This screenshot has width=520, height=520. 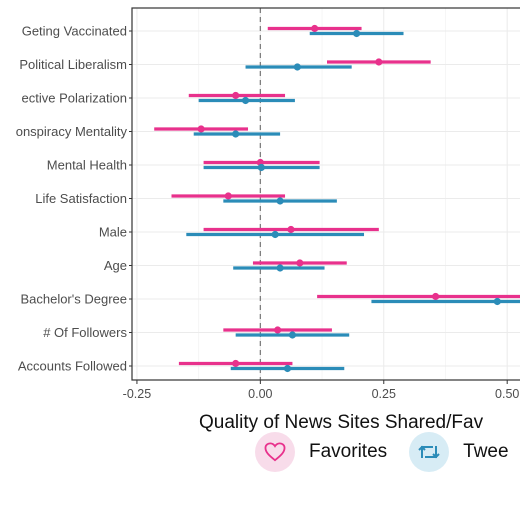 What do you see at coordinates (321, 390) in the screenshot?
I see `x-axis-ticks: -0.25 0.00 0.25 0.50` at bounding box center [321, 390].